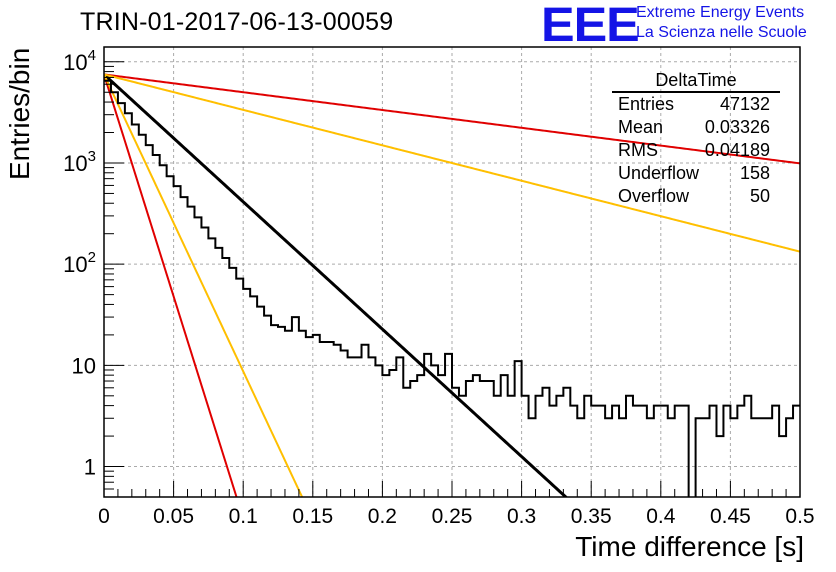 This screenshot has height=572, width=836. What do you see at coordinates (638, 150) in the screenshot?
I see `stats-label: RMS` at bounding box center [638, 150].